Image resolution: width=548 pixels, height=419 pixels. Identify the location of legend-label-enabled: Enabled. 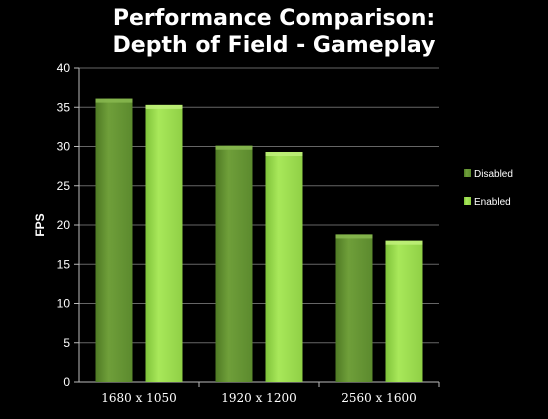
(492, 202).